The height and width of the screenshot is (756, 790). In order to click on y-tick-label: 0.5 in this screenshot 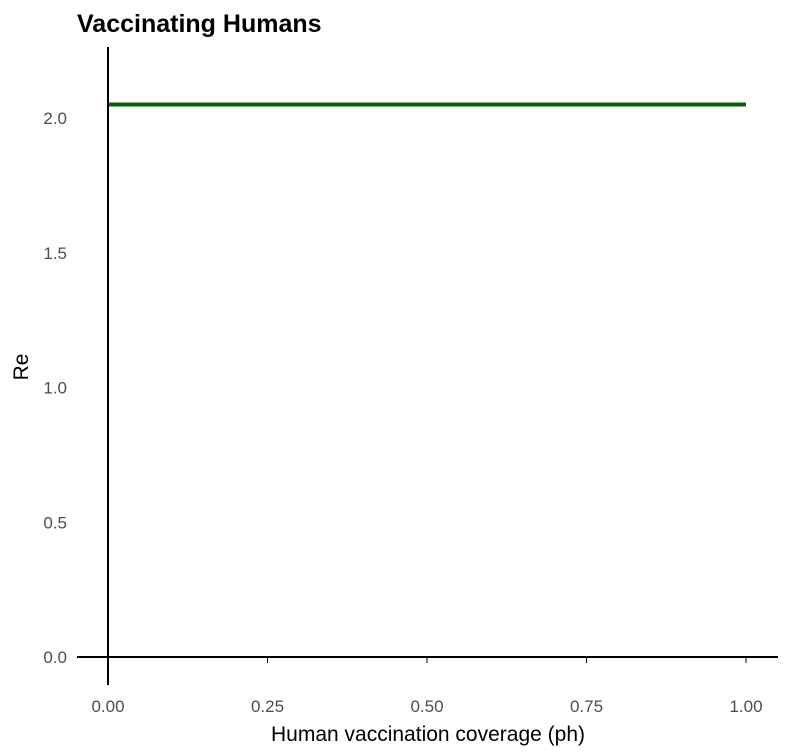, I will do `click(55, 522)`.